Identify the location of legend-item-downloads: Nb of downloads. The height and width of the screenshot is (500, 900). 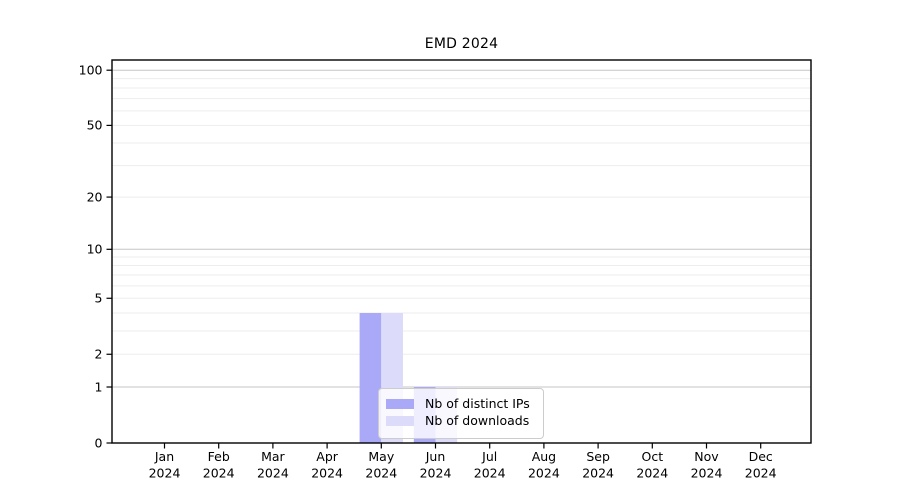
(464, 420).